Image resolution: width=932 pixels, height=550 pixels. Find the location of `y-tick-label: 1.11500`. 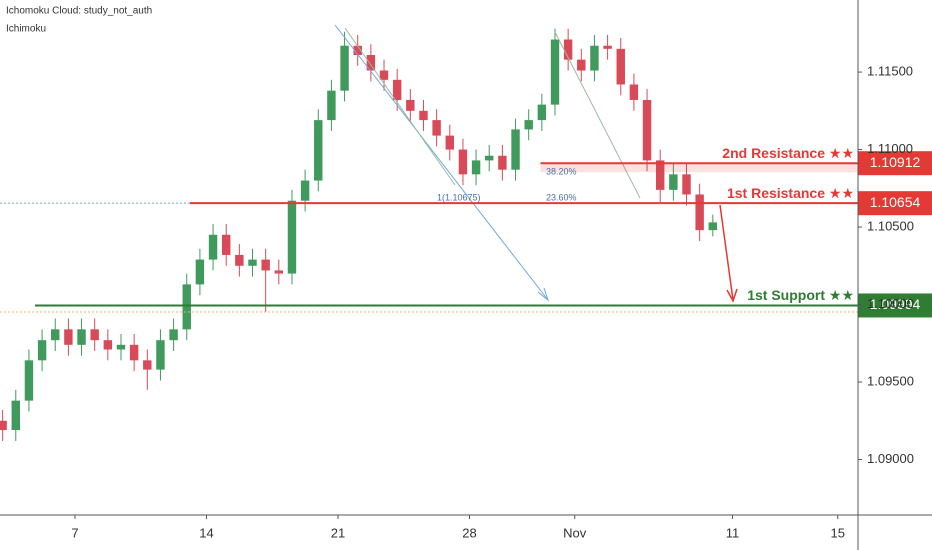

y-tick-label: 1.11500 is located at coordinates (890, 71).